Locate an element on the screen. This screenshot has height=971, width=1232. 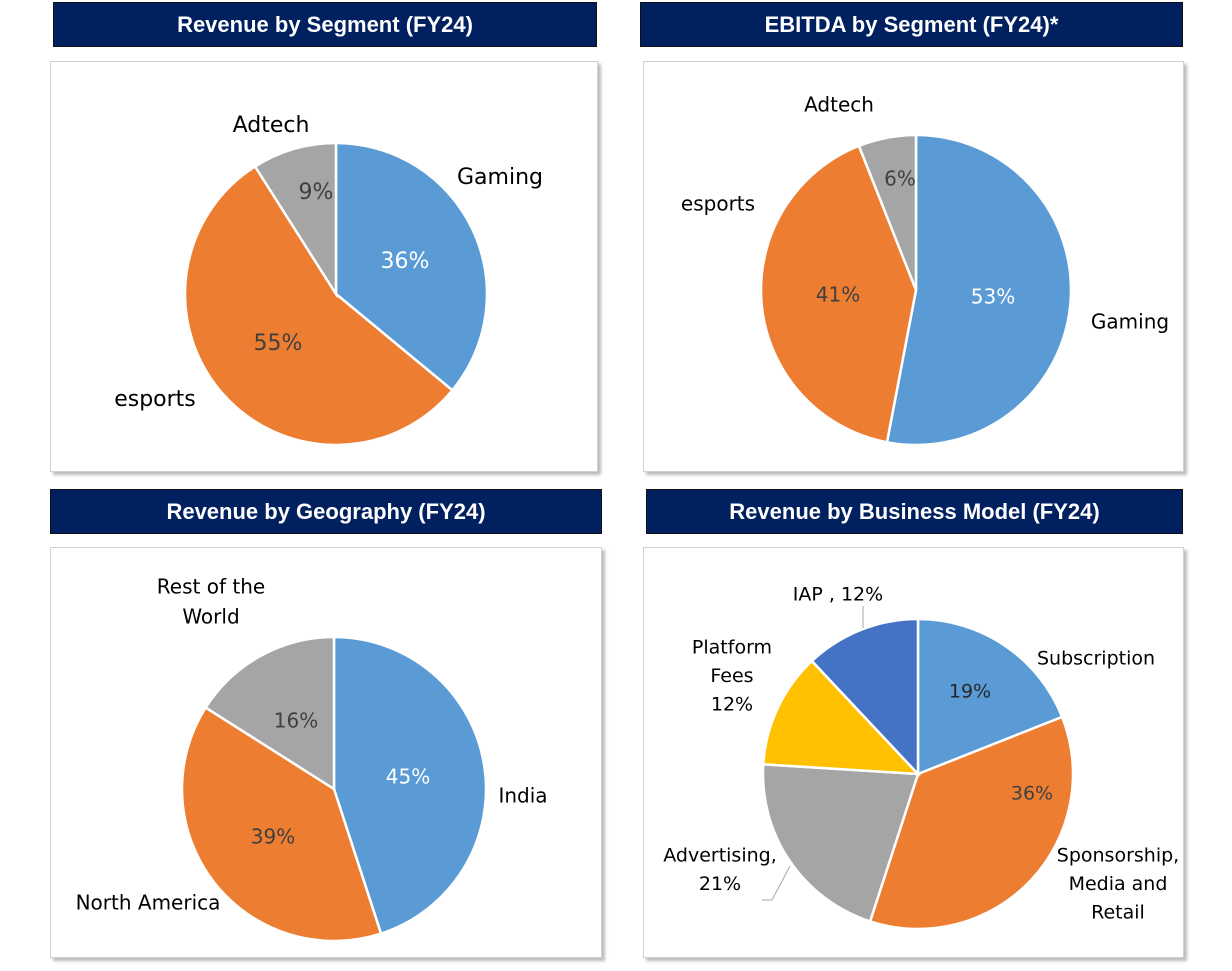
category-label-rest-of-the-world: Rest of the is located at coordinates (211, 587).